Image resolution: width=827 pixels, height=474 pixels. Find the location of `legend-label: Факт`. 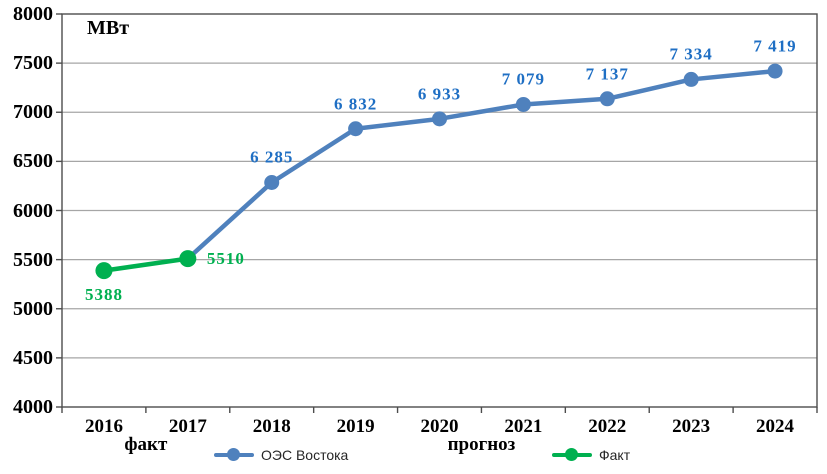

legend-label: Факт is located at coordinates (615, 455).